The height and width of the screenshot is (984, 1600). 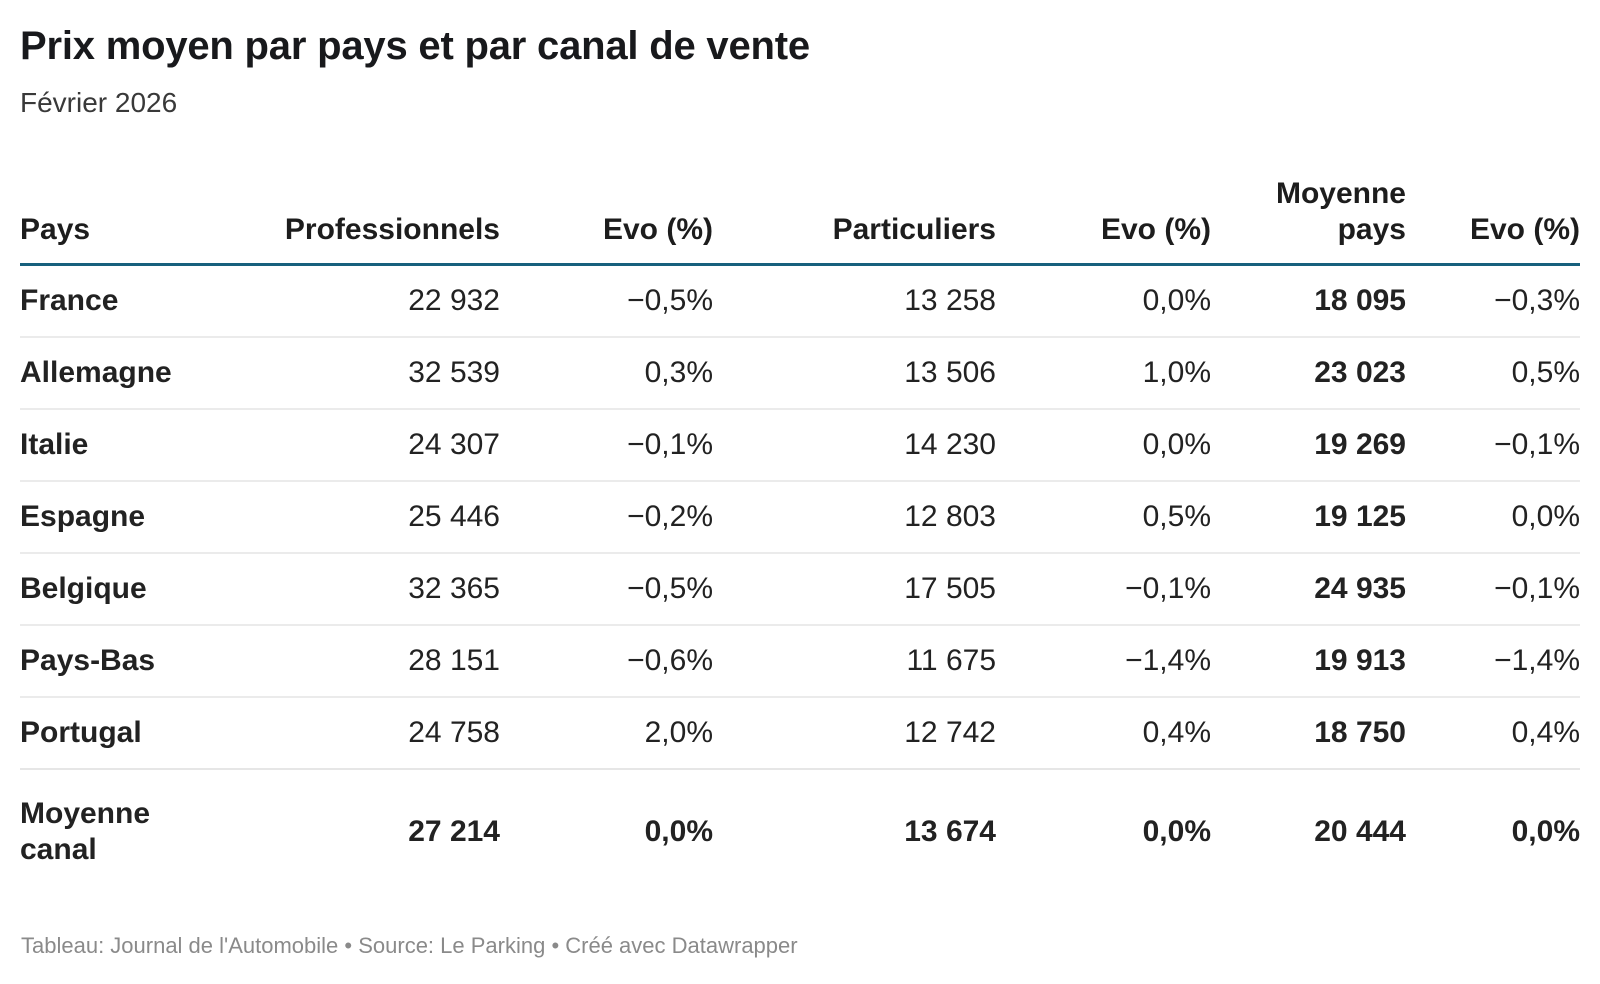 What do you see at coordinates (1155, 229) in the screenshot?
I see `column-header-evo-particuliers: Evo (%)` at bounding box center [1155, 229].